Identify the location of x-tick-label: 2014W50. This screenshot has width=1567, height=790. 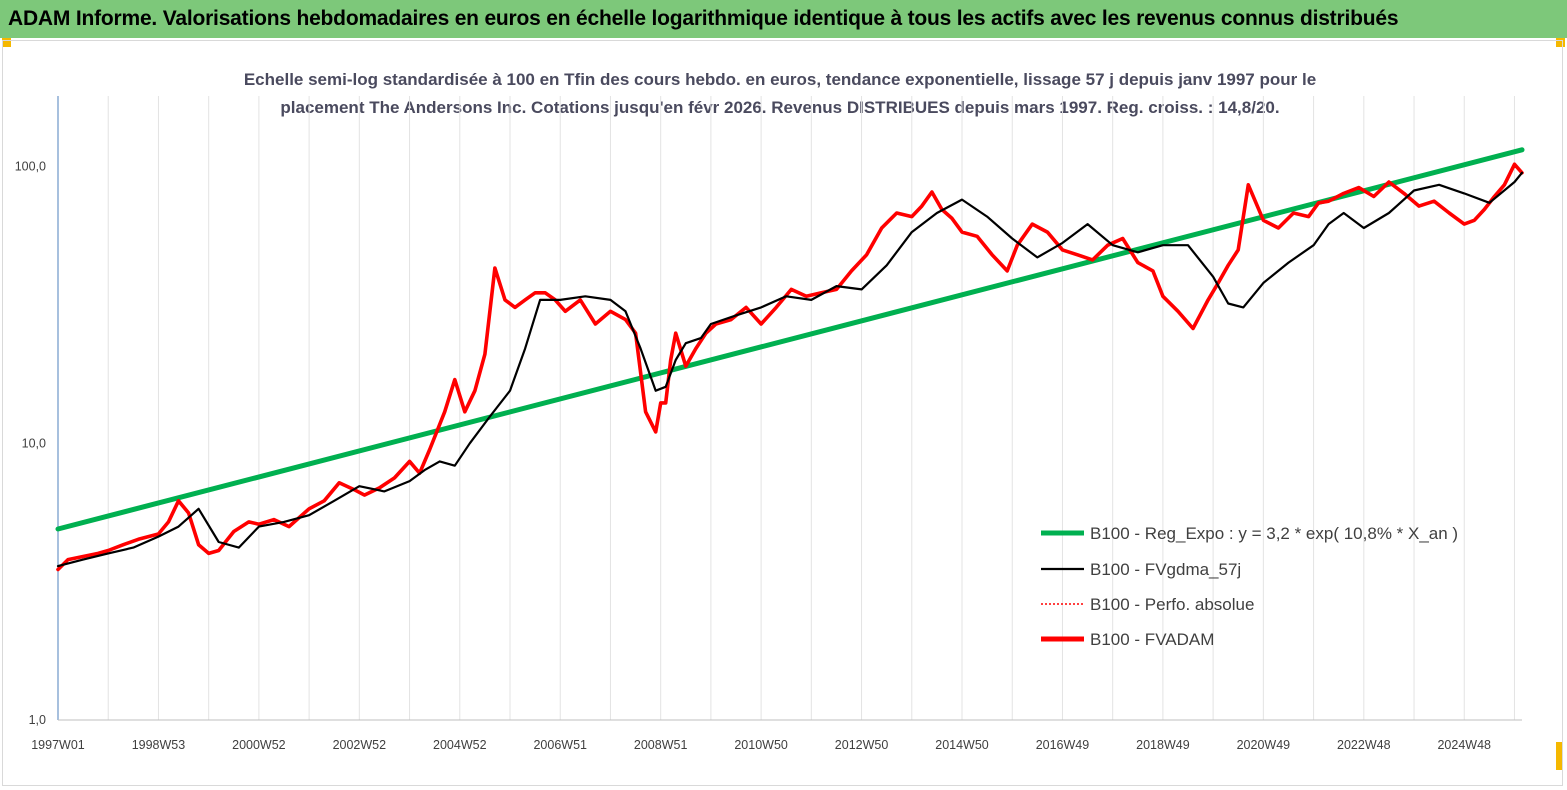
(962, 745).